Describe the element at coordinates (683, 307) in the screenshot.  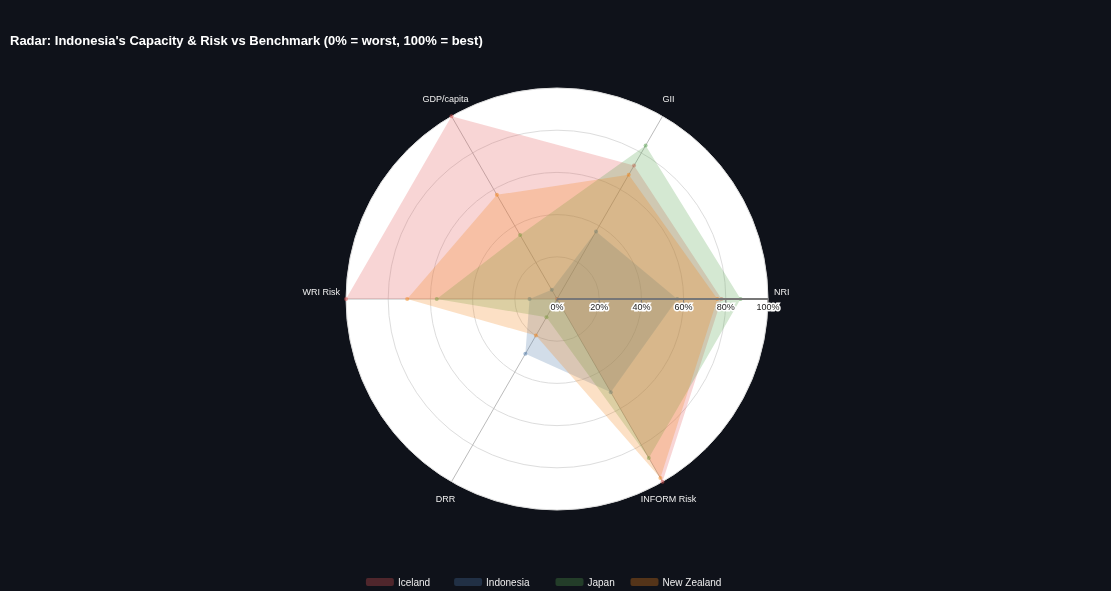
I see `y-tick-label: 60%` at that location.